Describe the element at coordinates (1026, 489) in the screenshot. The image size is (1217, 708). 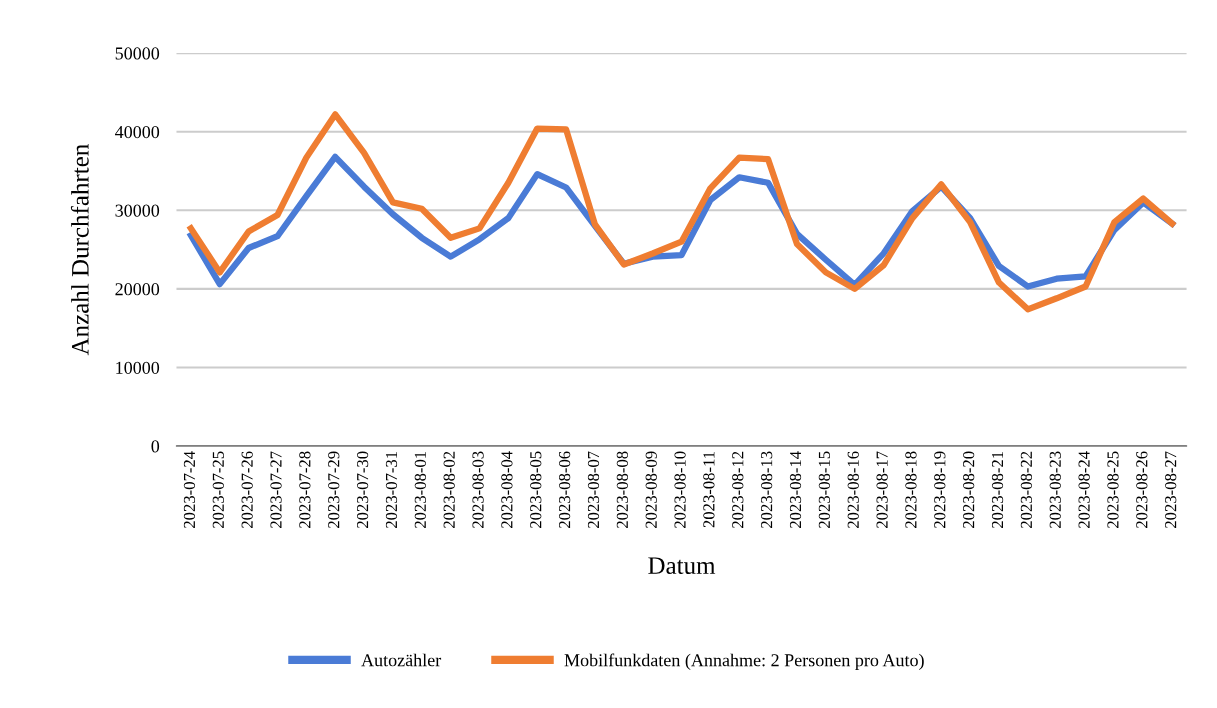
I see `x-tick-label: 2023-08-22` at that location.